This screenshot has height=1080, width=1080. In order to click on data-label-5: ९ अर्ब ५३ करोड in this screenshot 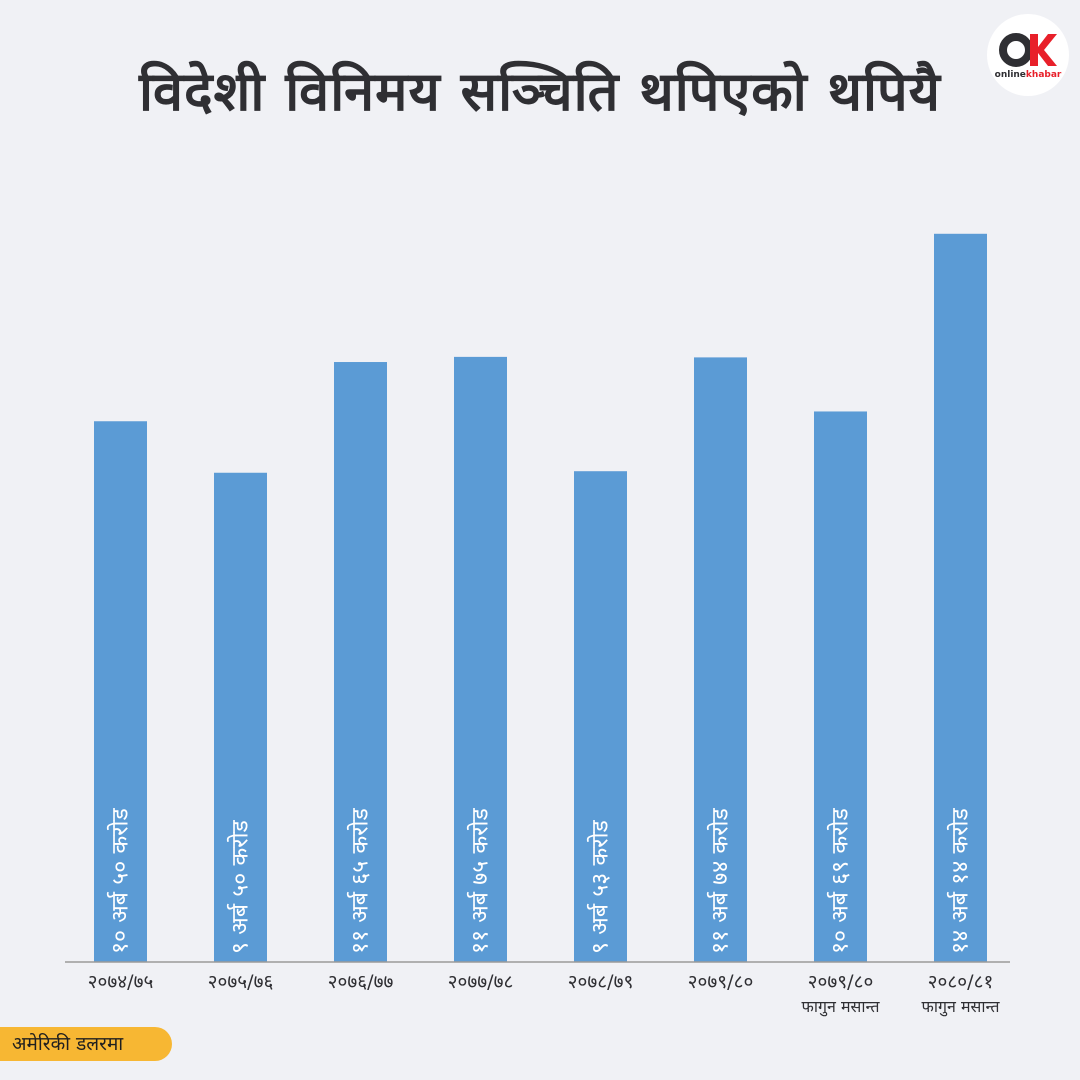, I will do `click(600, 886)`.